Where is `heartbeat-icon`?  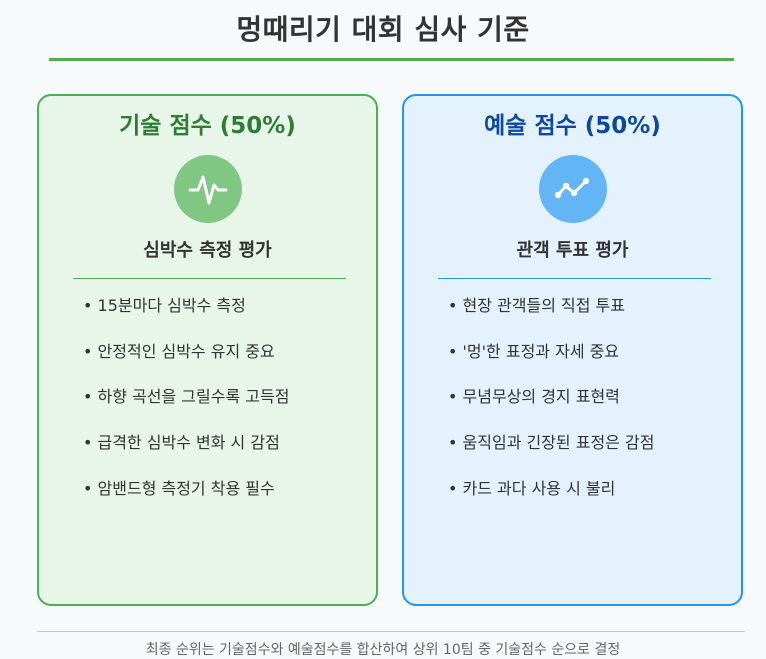
heartbeat-icon is located at coordinates (207, 189).